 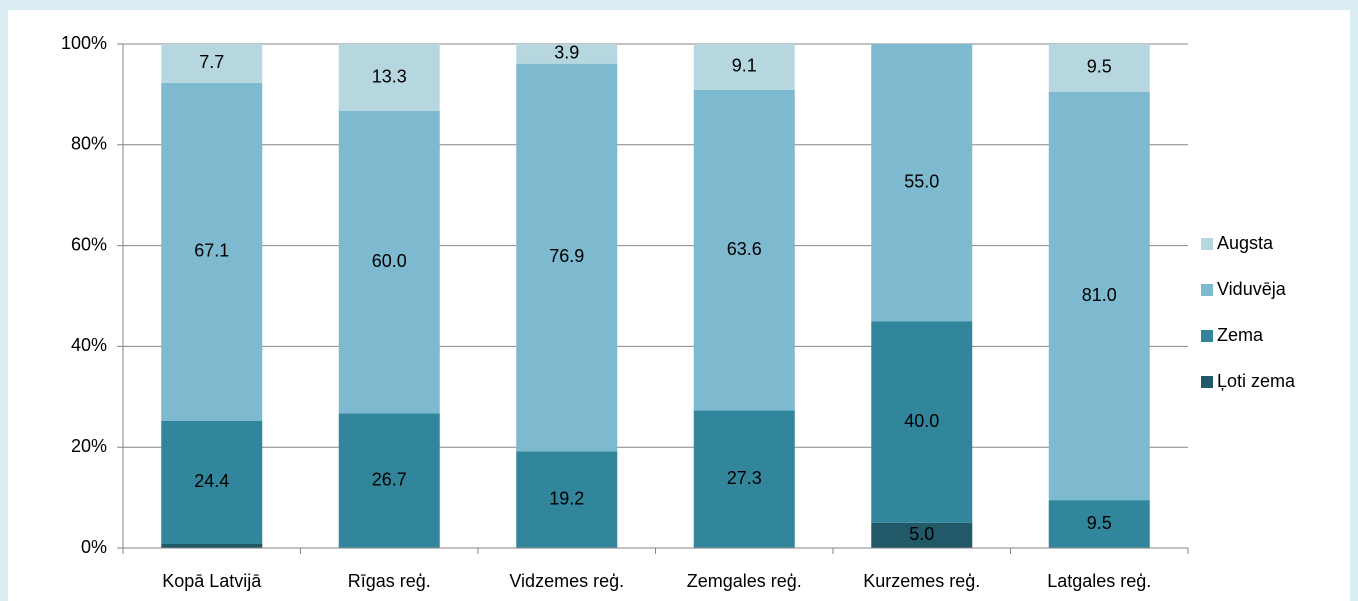 I want to click on legend-label: Zema, so click(x=1240, y=335).